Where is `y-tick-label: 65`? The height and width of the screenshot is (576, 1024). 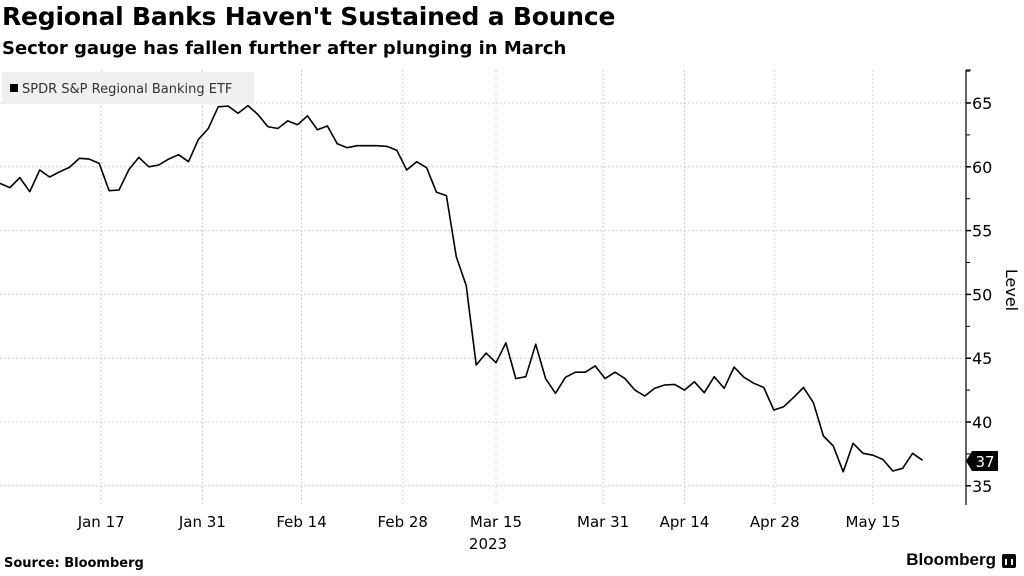
y-tick-label: 65 is located at coordinates (982, 103).